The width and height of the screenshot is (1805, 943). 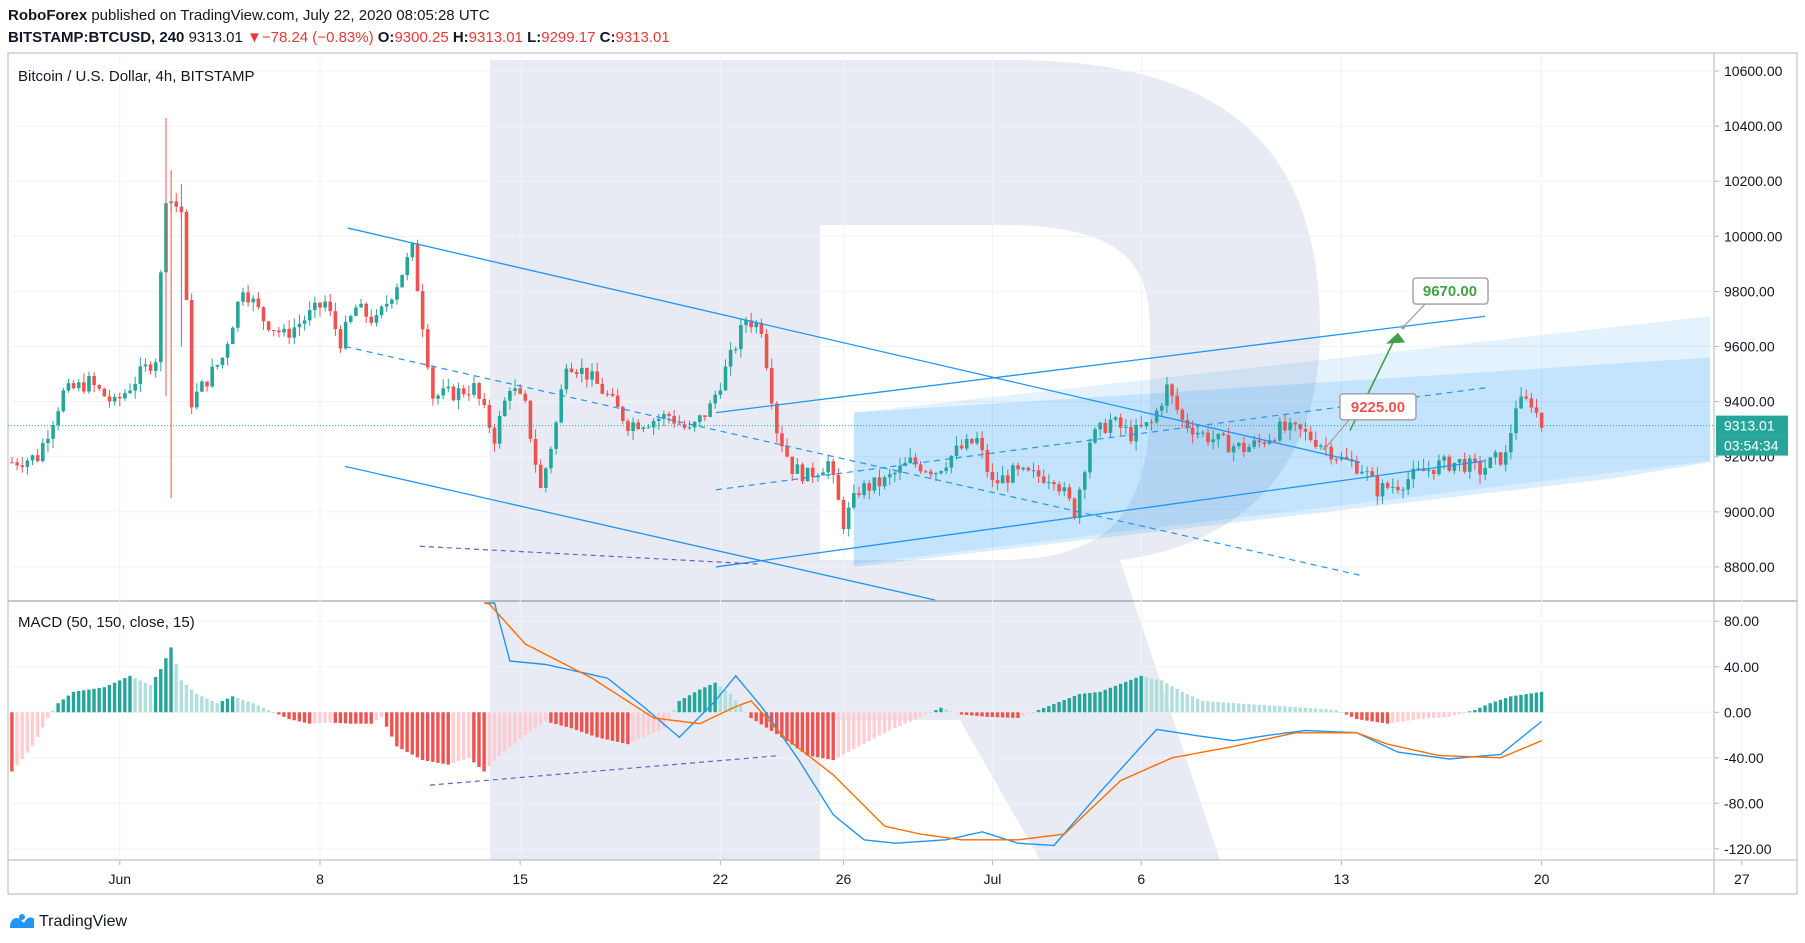 What do you see at coordinates (590, 555) in the screenshot?
I see `price-divergence-line` at bounding box center [590, 555].